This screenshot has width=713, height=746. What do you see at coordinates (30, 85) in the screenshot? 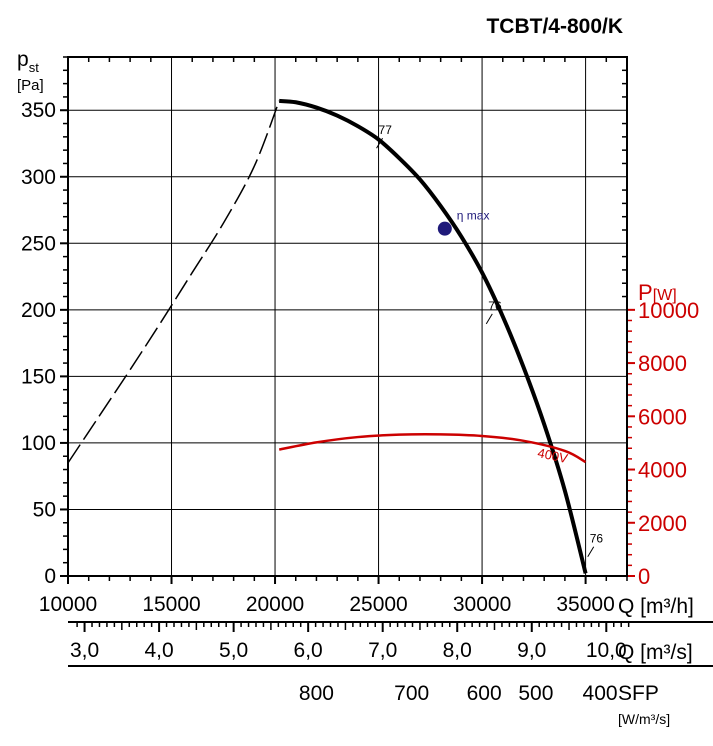
I see `y-axis-unit: [Pa]` at bounding box center [30, 85].